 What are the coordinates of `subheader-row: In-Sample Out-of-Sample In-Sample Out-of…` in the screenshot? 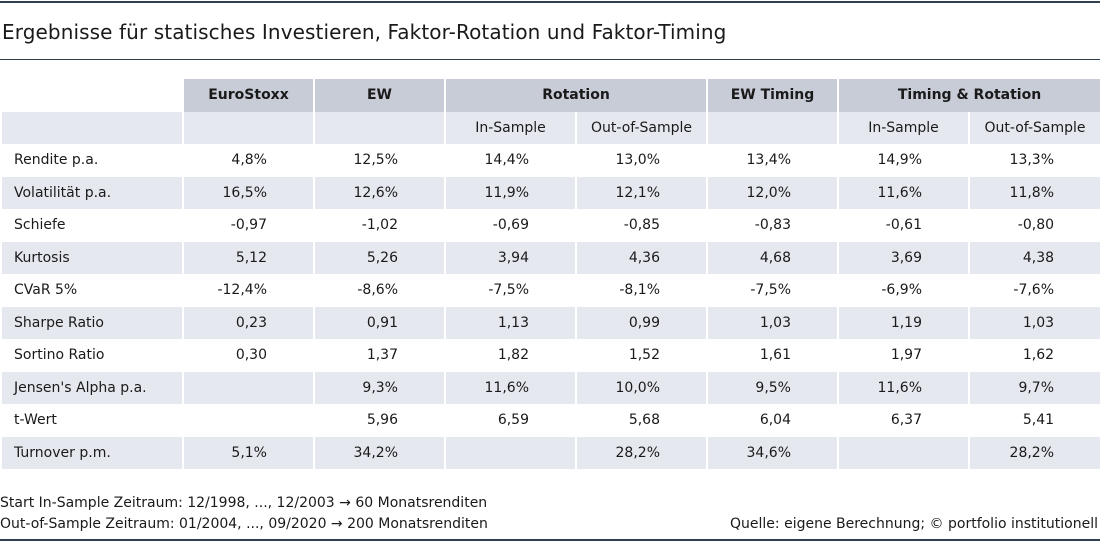 It's located at (551, 127).